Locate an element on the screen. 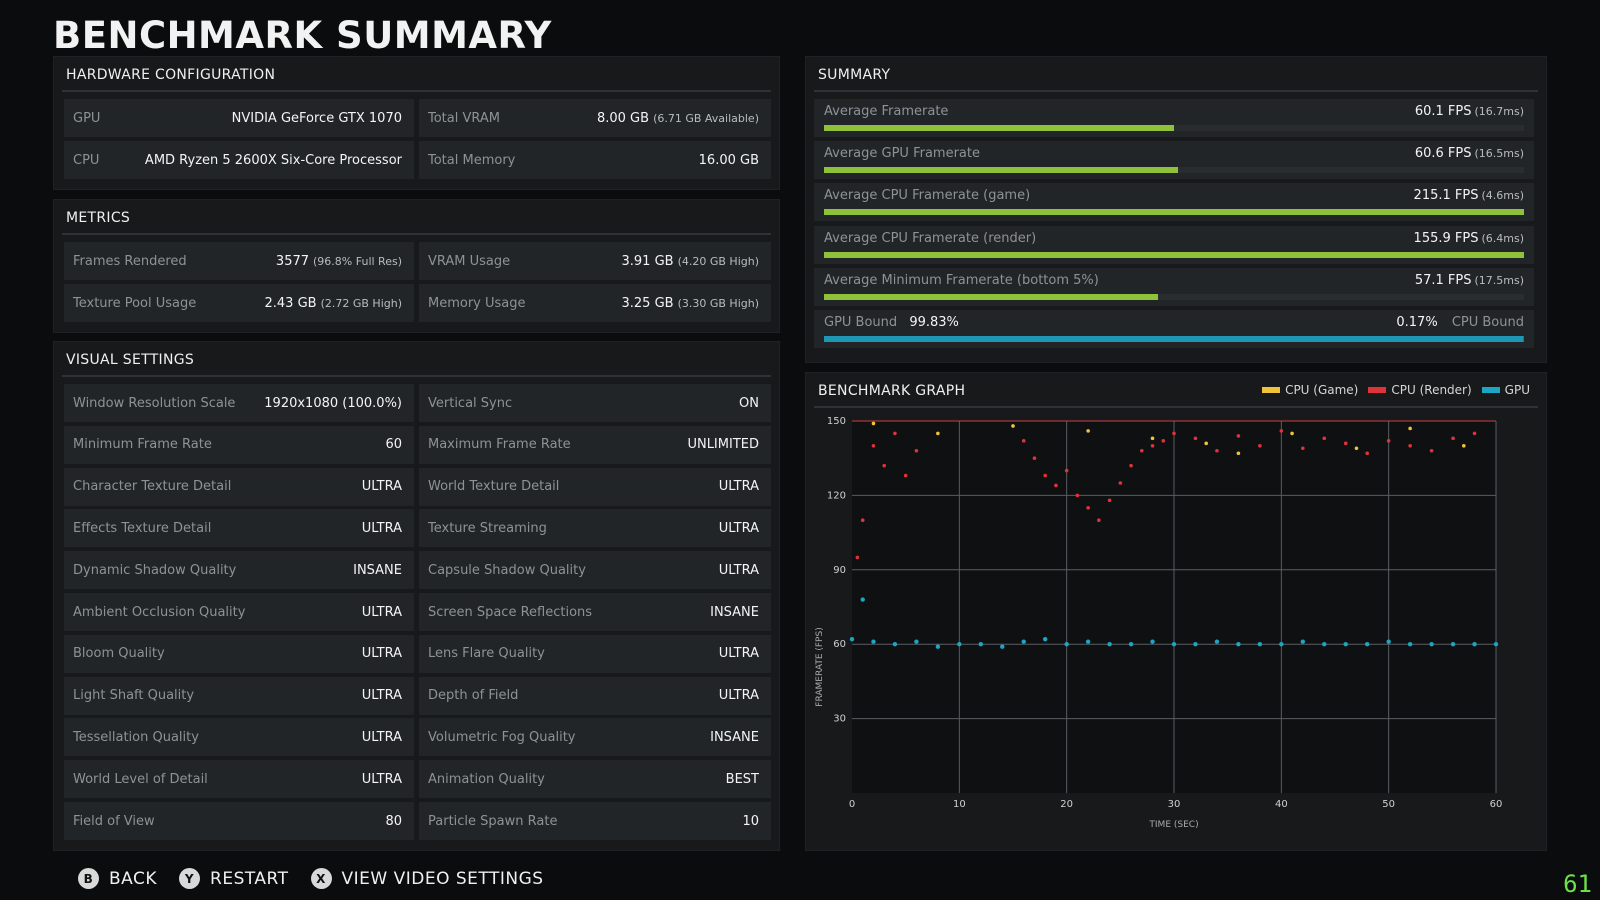  frames-sub: (96.8% Full Res) is located at coordinates (357, 261).